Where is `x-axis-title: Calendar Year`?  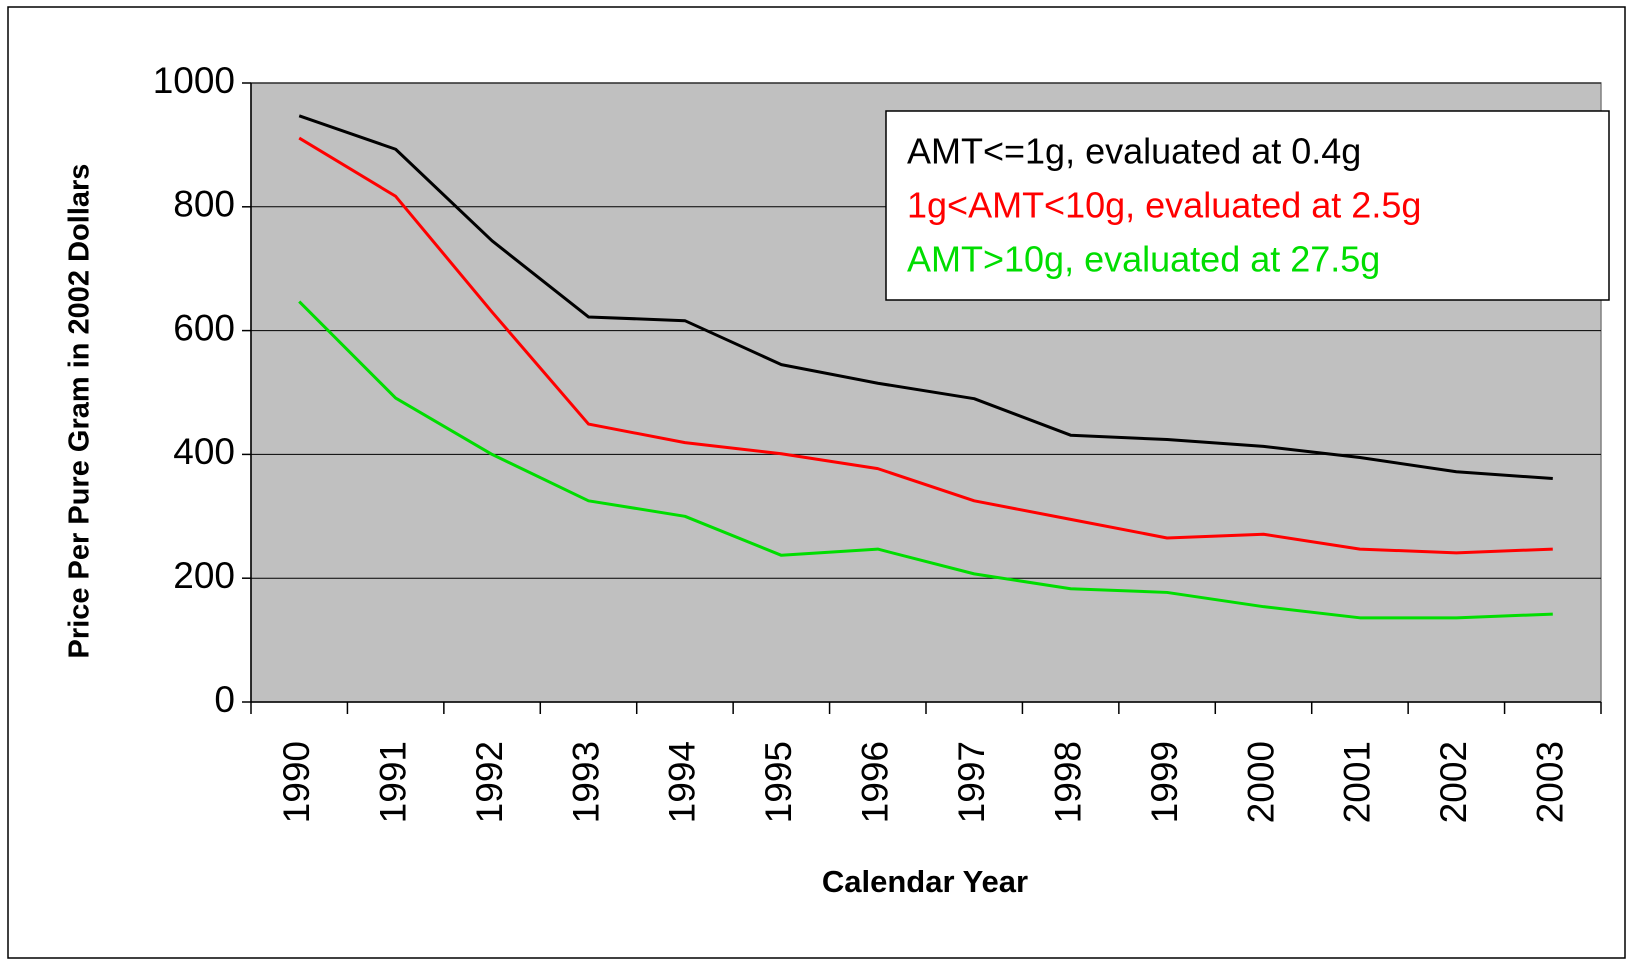 x-axis-title: Calendar Year is located at coordinates (925, 881).